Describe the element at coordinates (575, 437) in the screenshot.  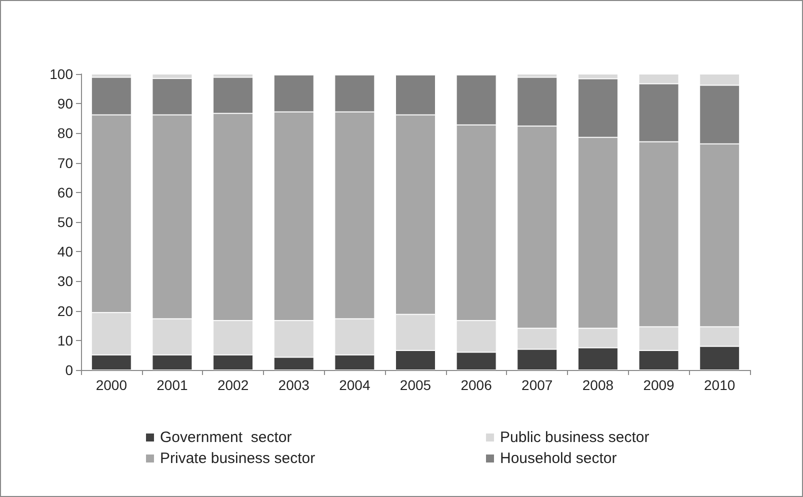
I see `legend-label: Public business sector` at that location.